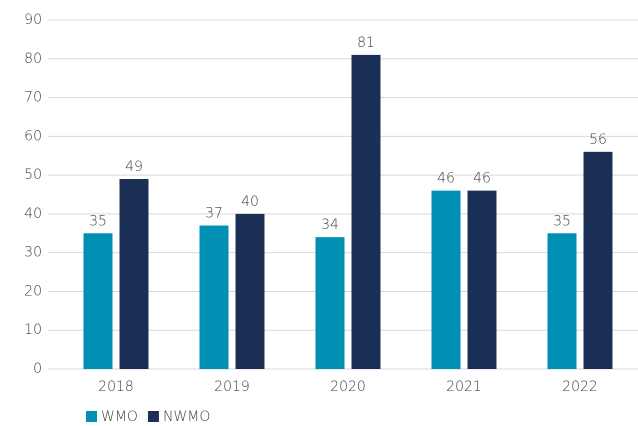  Describe the element at coordinates (116, 387) in the screenshot. I see `x-tick-label: 2018` at that location.